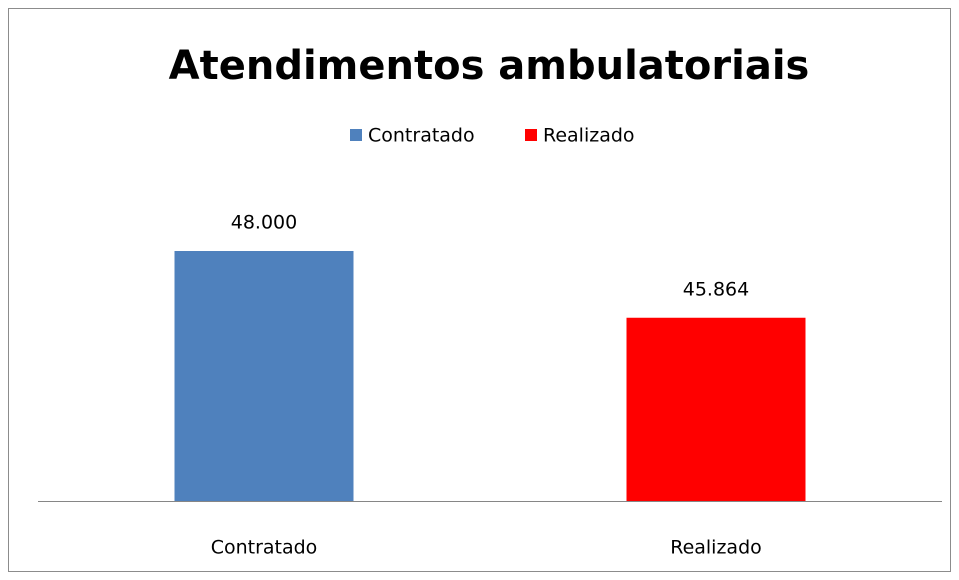 The width and height of the screenshot is (959, 580). Describe the element at coordinates (421, 136) in the screenshot. I see `legend-label: Contratado` at that location.